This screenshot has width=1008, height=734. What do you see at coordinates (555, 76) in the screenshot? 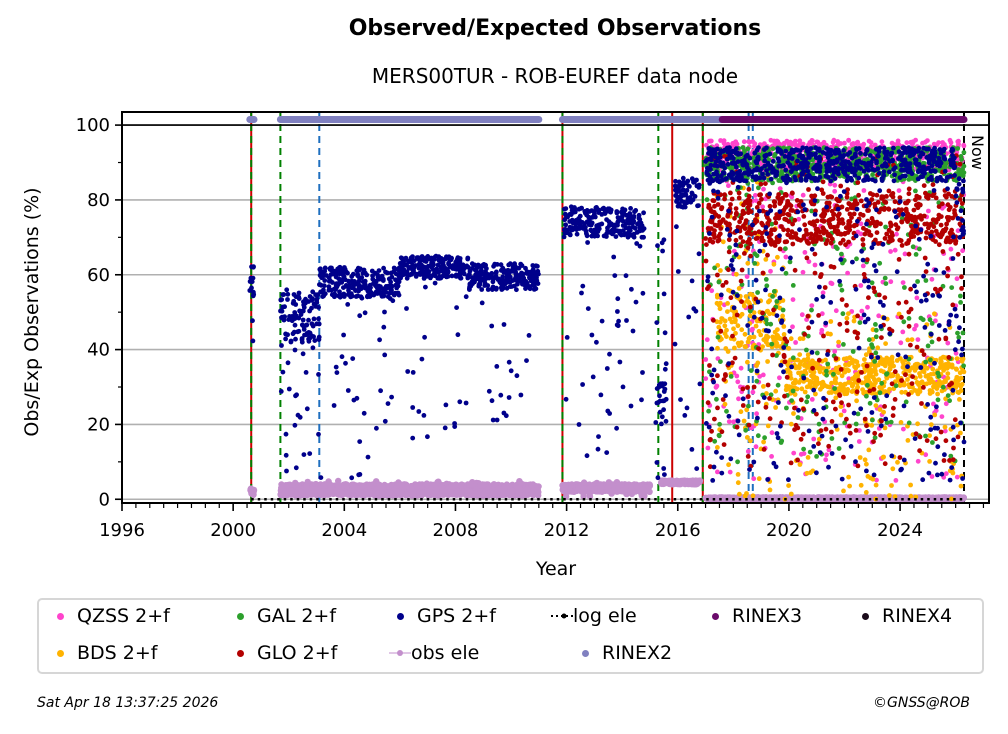
I see `chart-subtitle: MERS00TUR - ROB-EUREF data node` at bounding box center [555, 76].